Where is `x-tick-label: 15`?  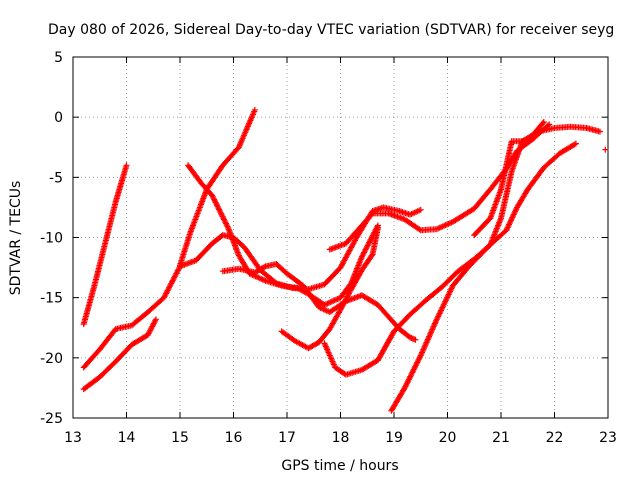 x-tick-label: 15 is located at coordinates (180, 438).